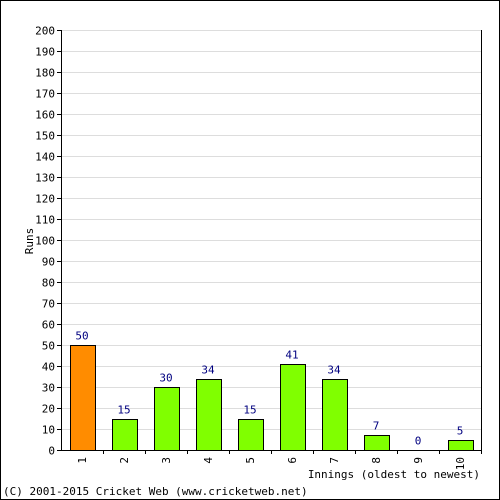  I want to click on y-tick-label: 110, so click(45, 220).